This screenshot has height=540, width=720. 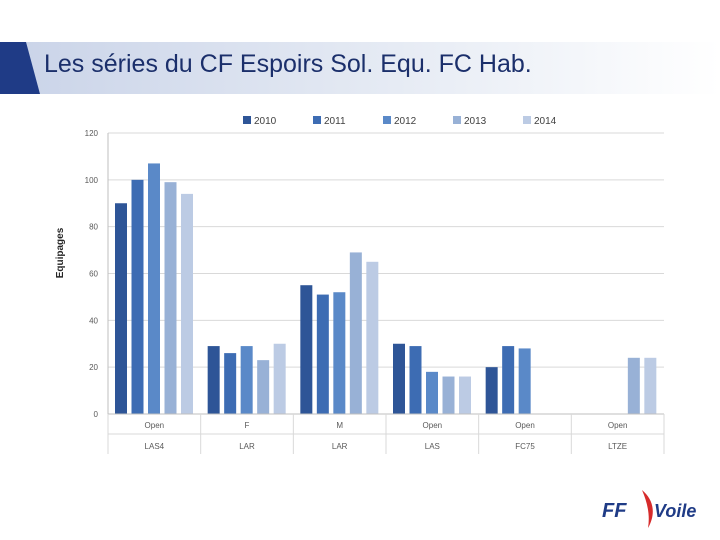 What do you see at coordinates (525, 446) in the screenshot?
I see `x-group-label: FC75` at bounding box center [525, 446].